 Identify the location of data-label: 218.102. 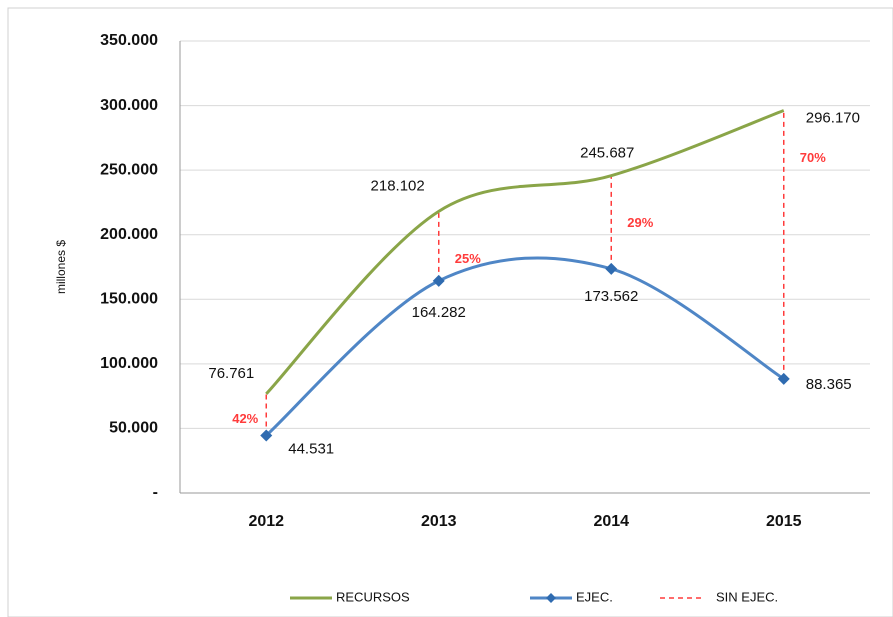
(398, 185).